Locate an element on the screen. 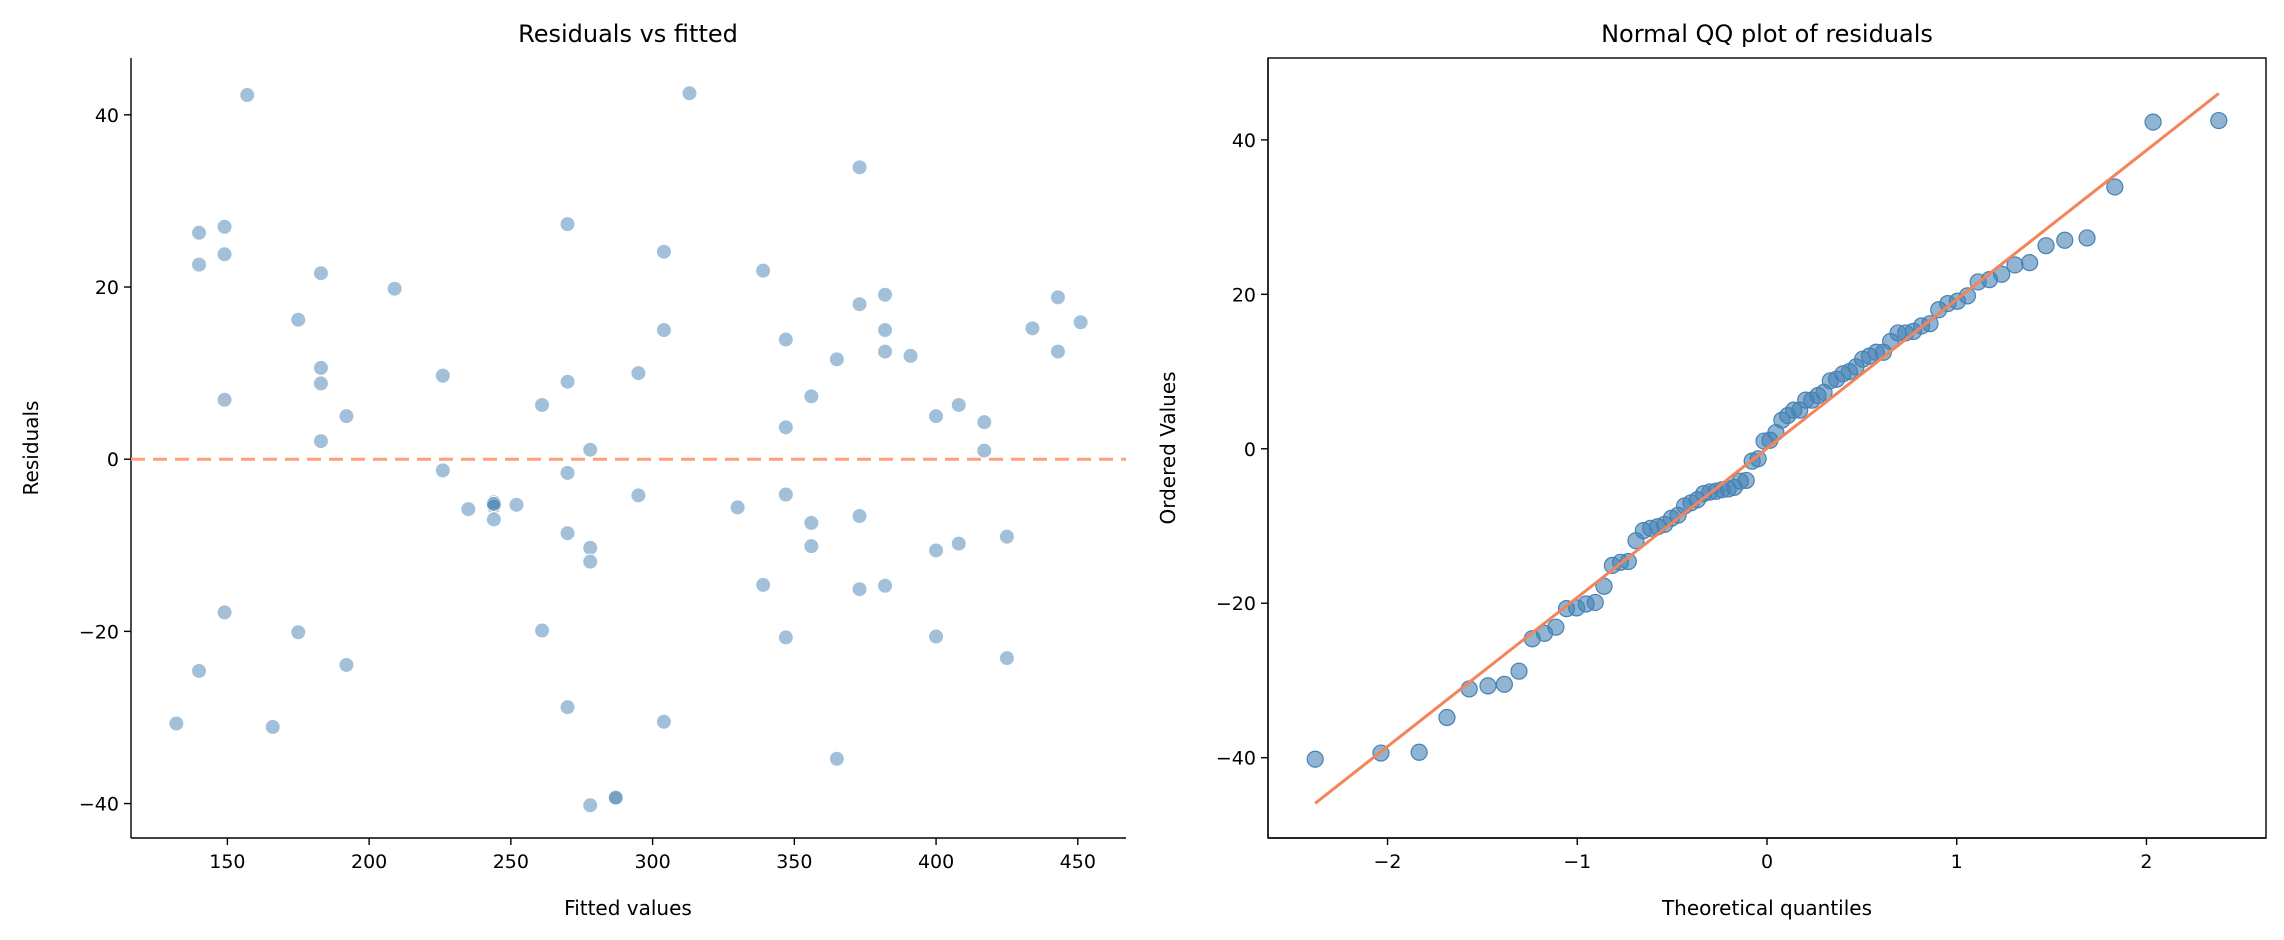  y-tick: 0 is located at coordinates (1256, 450).